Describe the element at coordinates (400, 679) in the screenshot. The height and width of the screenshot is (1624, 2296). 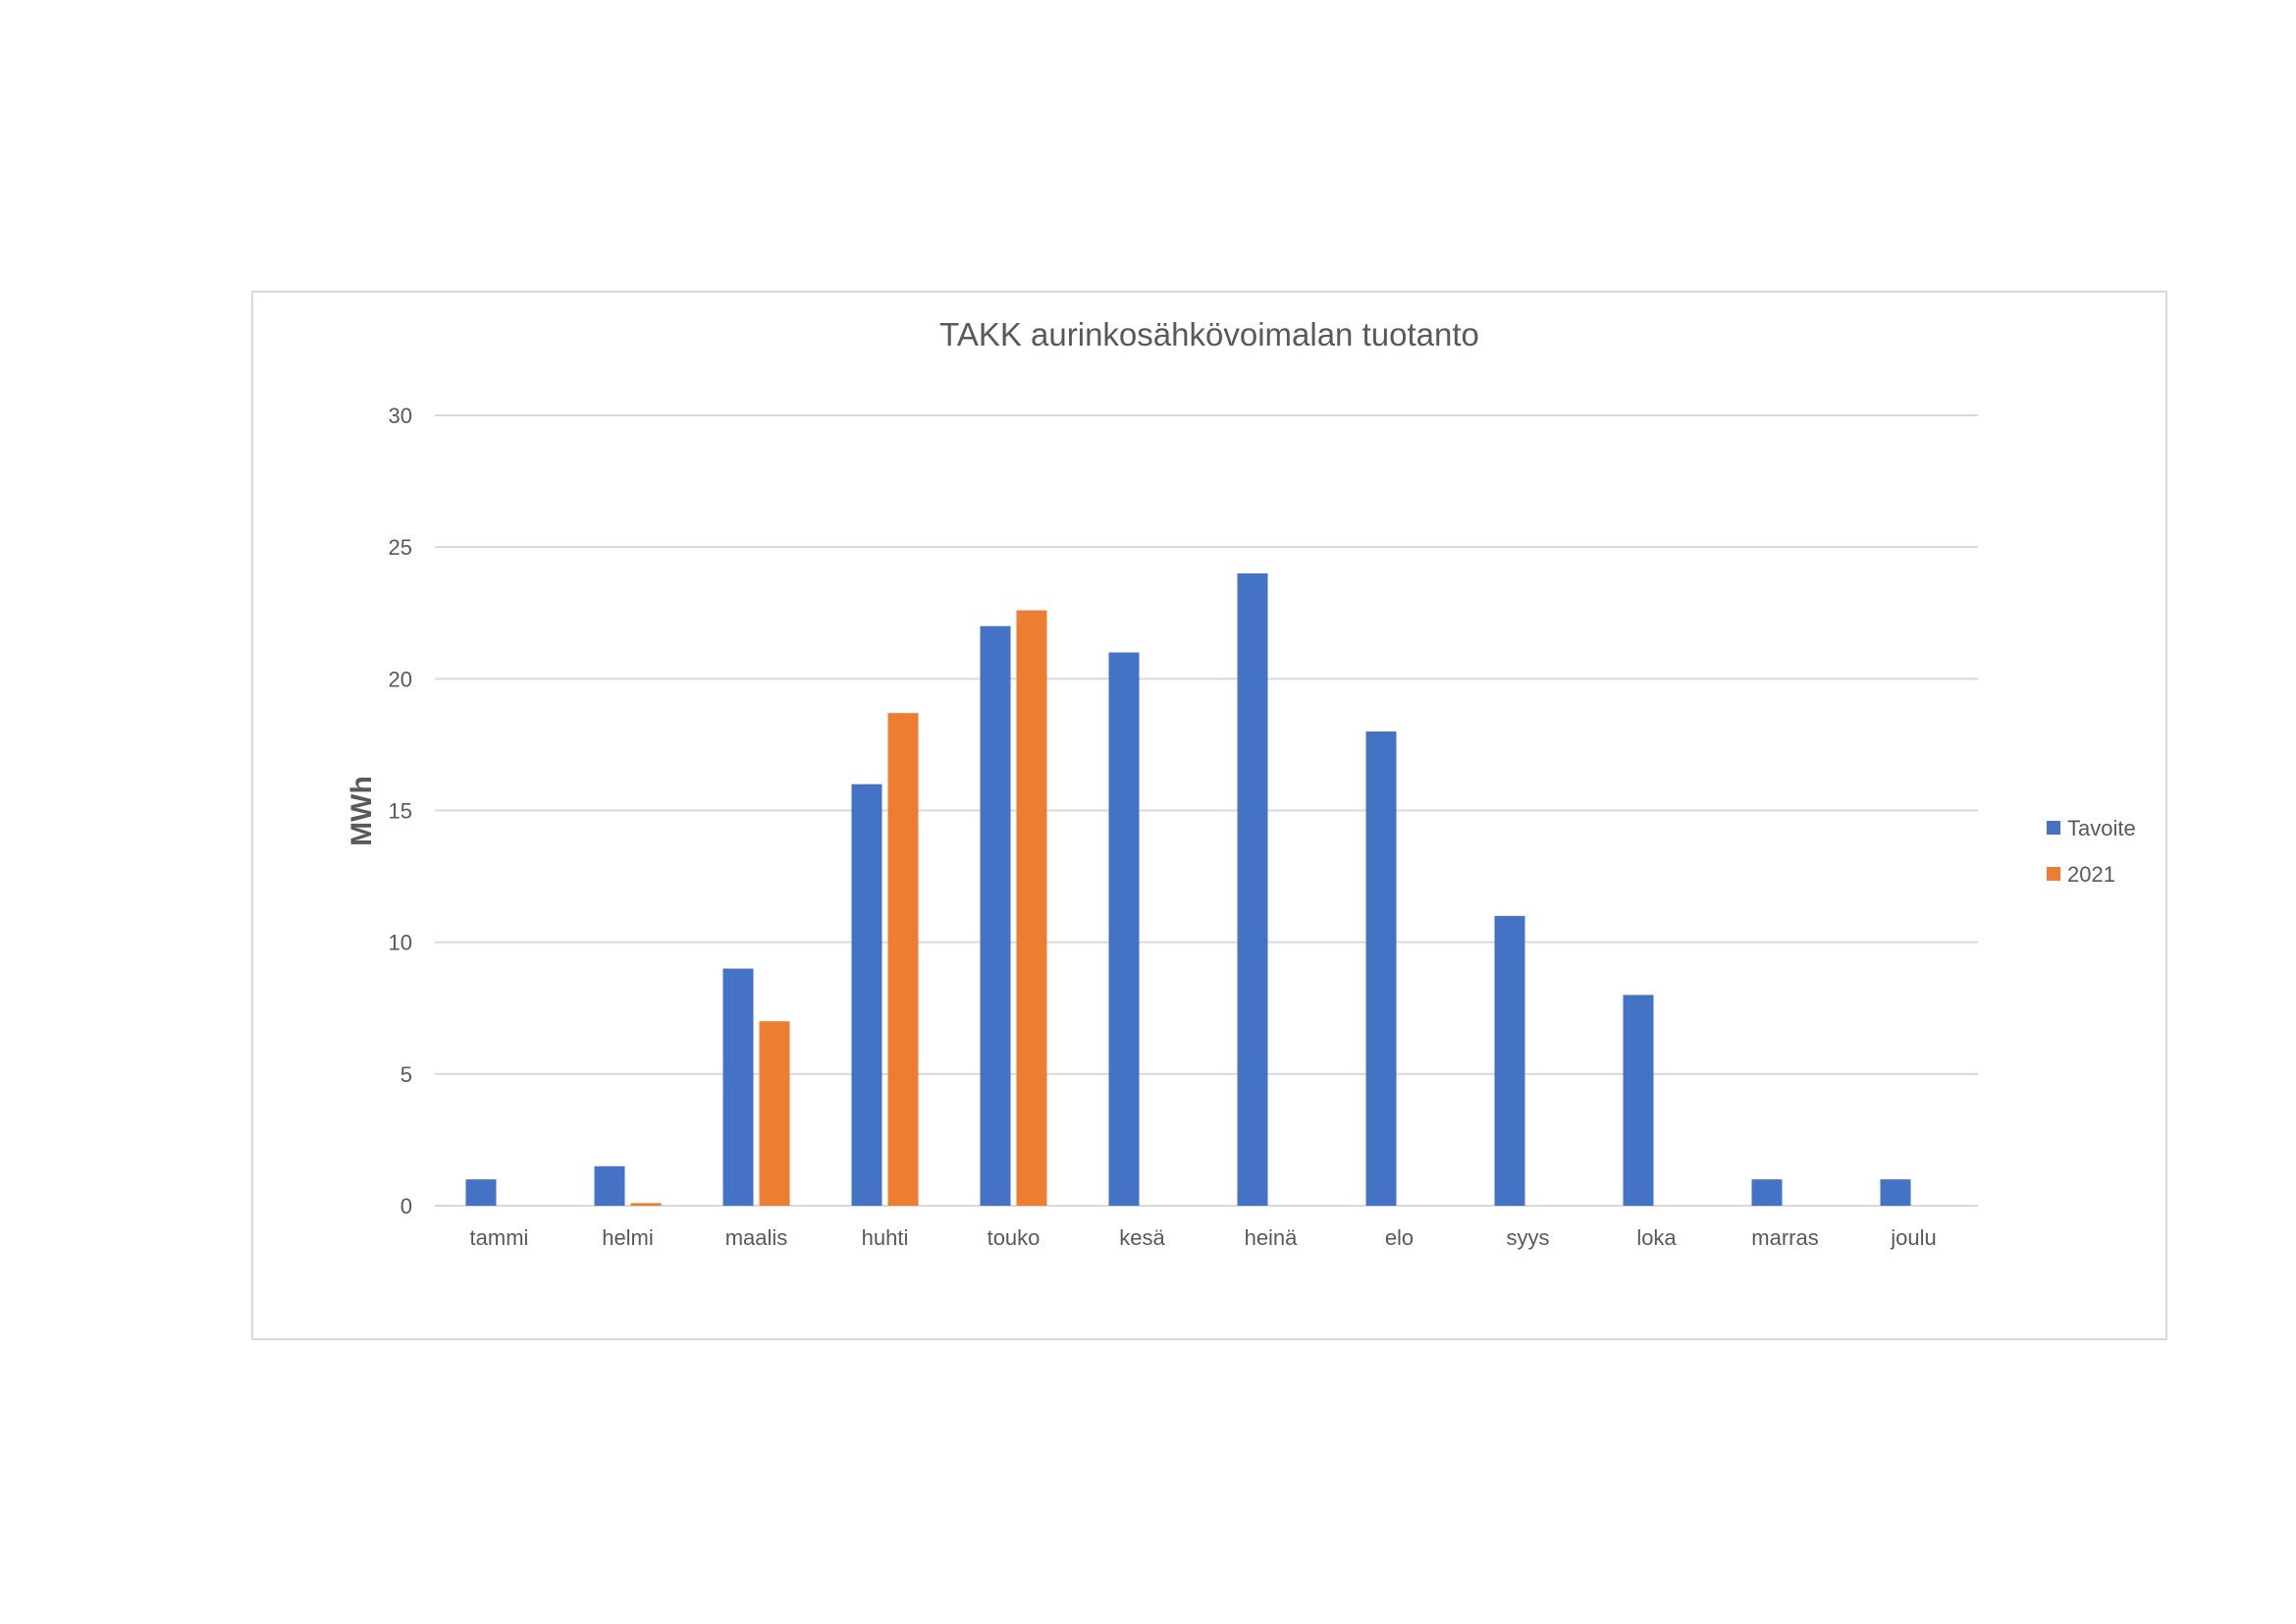
I see `y-tick-label: 20` at that location.